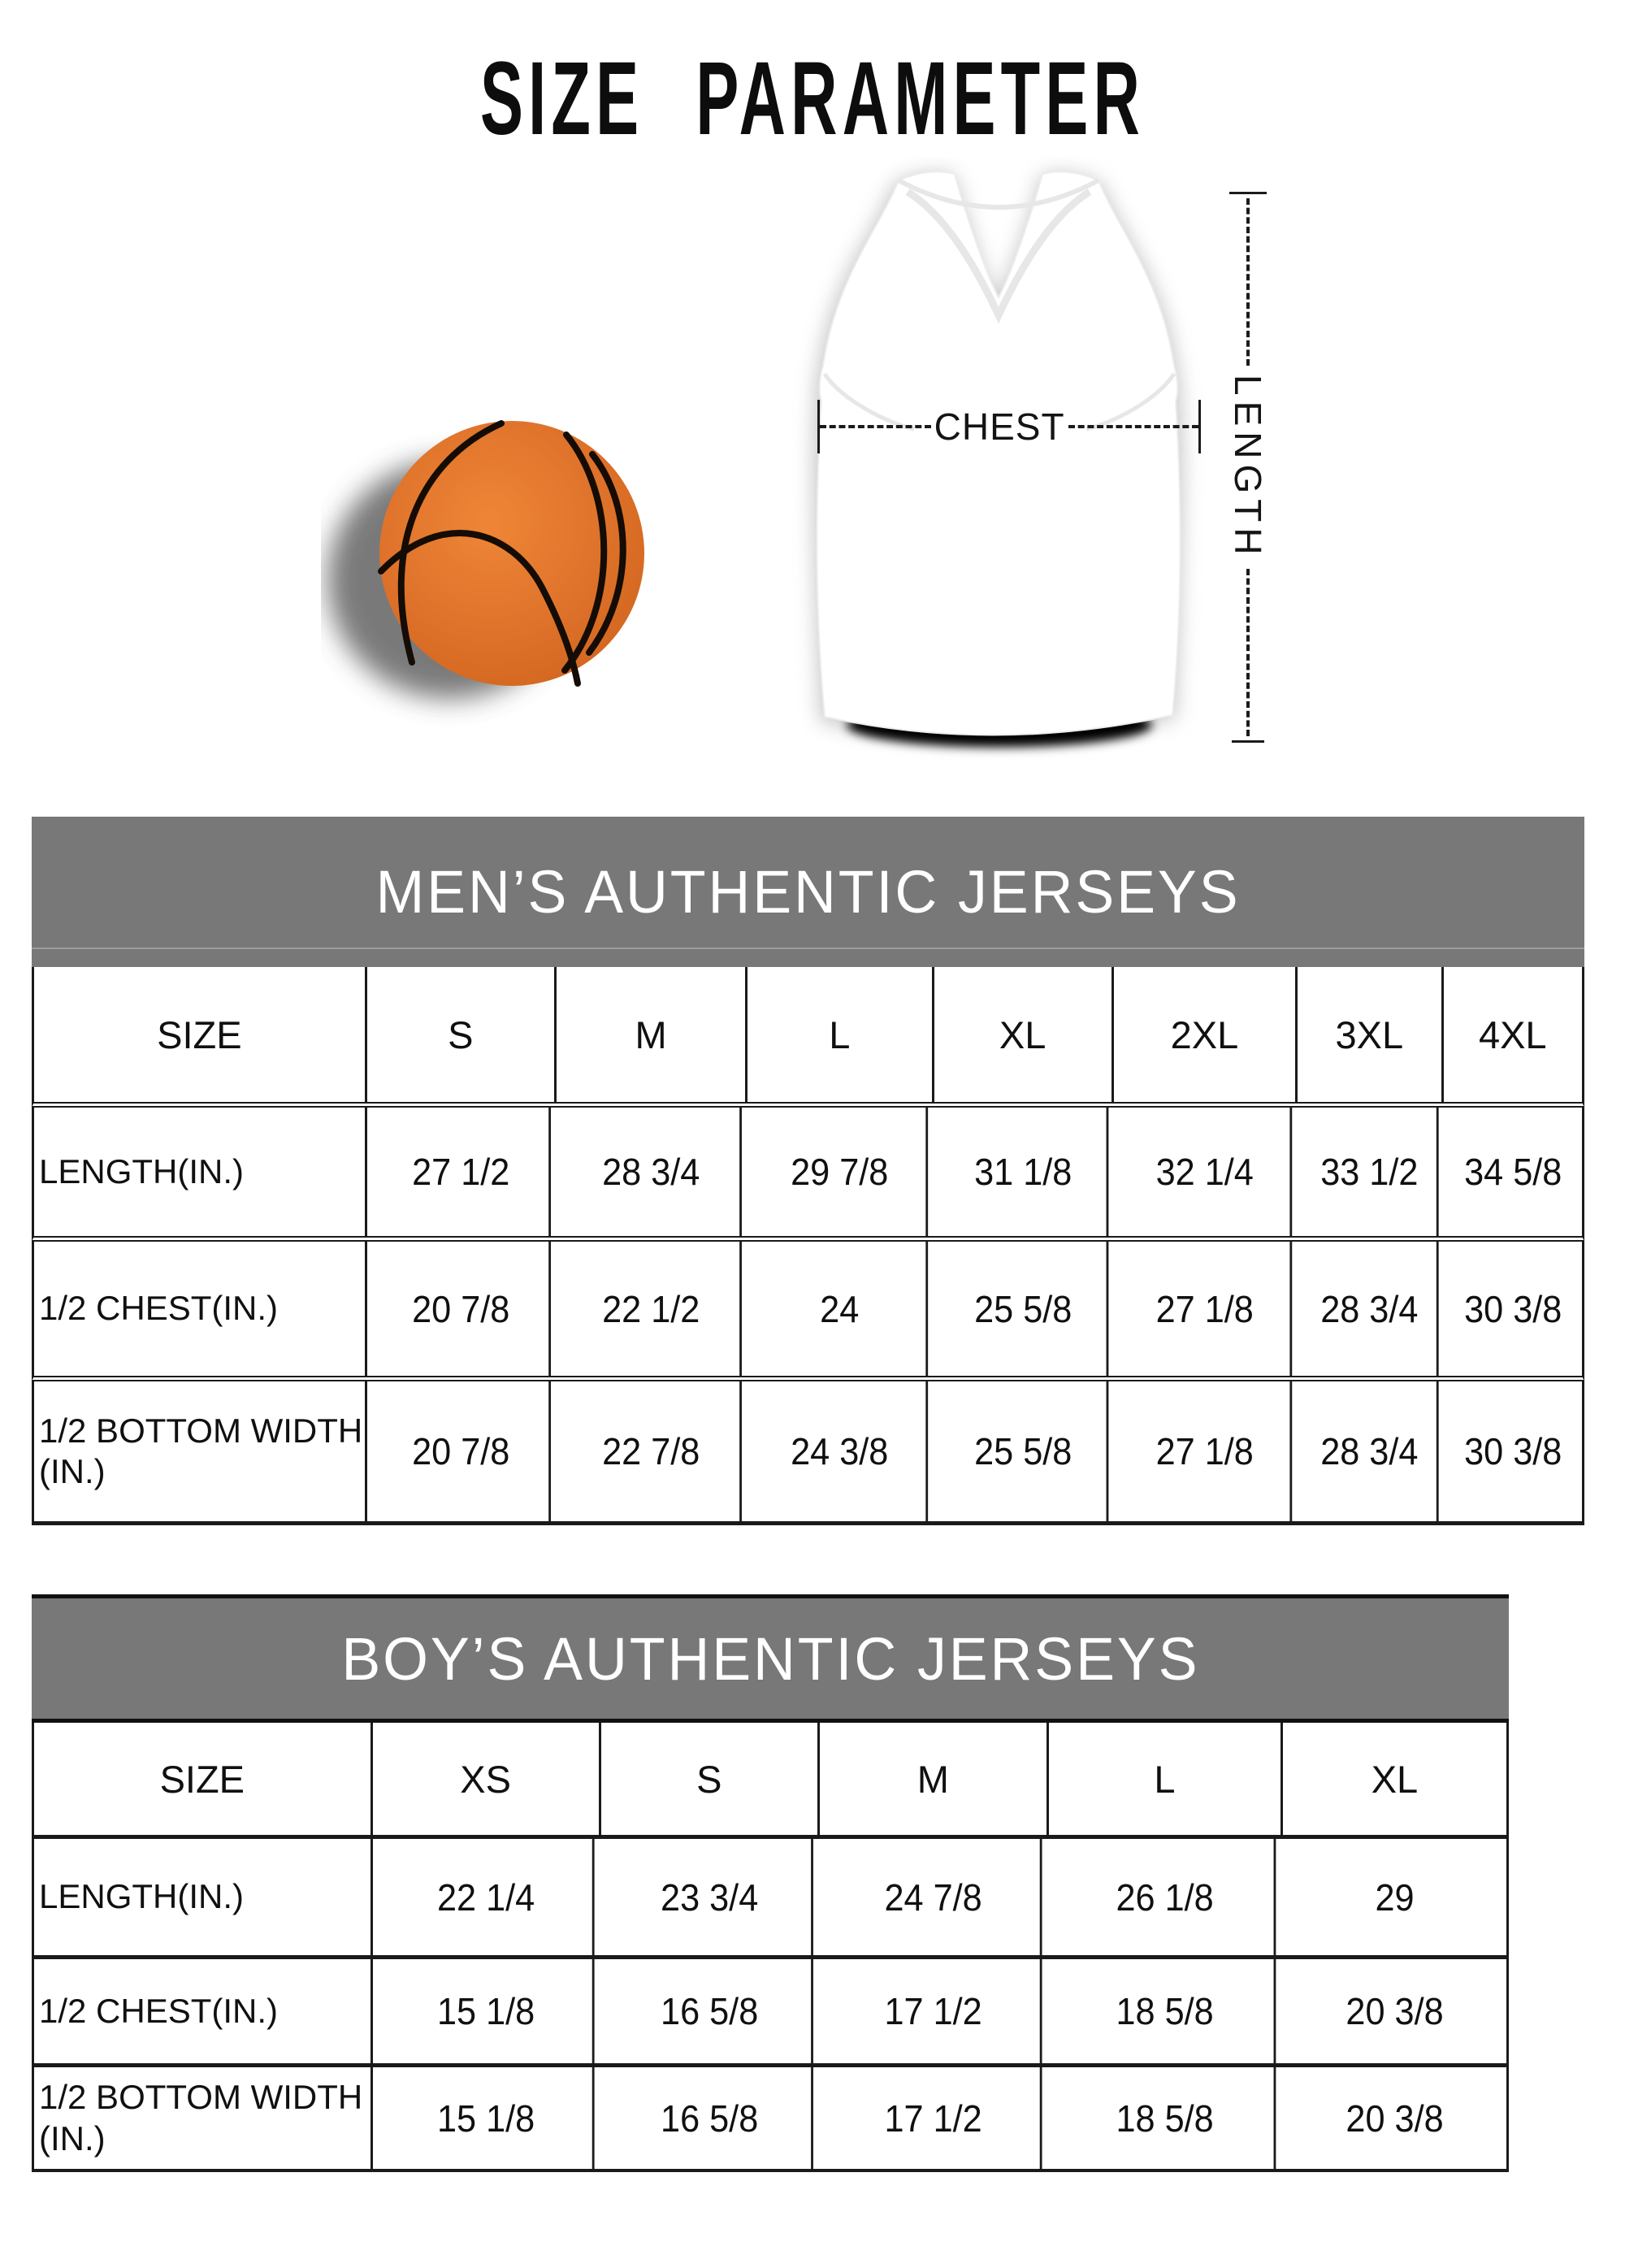 This screenshot has width=1625, height=2268. Describe the element at coordinates (652, 1034) in the screenshot. I see `mens-col-header: M` at that location.